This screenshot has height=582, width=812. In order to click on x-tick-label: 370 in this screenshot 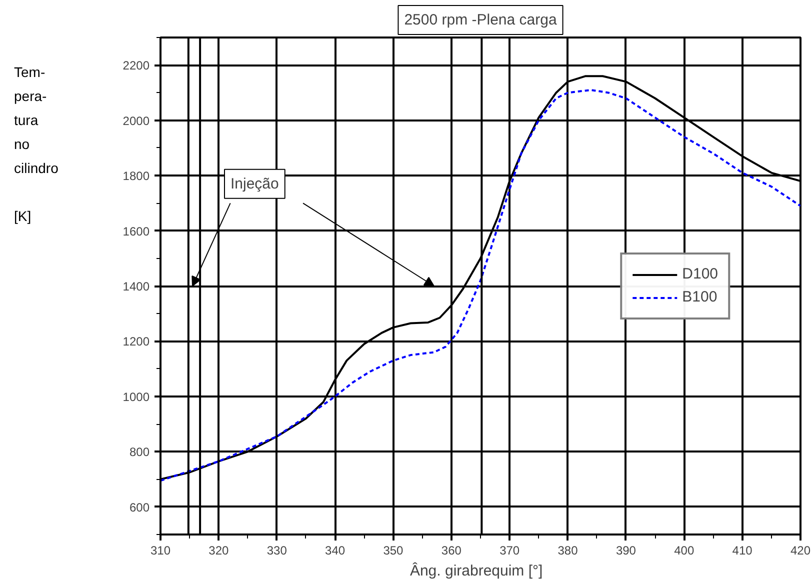, I will do `click(510, 551)`.